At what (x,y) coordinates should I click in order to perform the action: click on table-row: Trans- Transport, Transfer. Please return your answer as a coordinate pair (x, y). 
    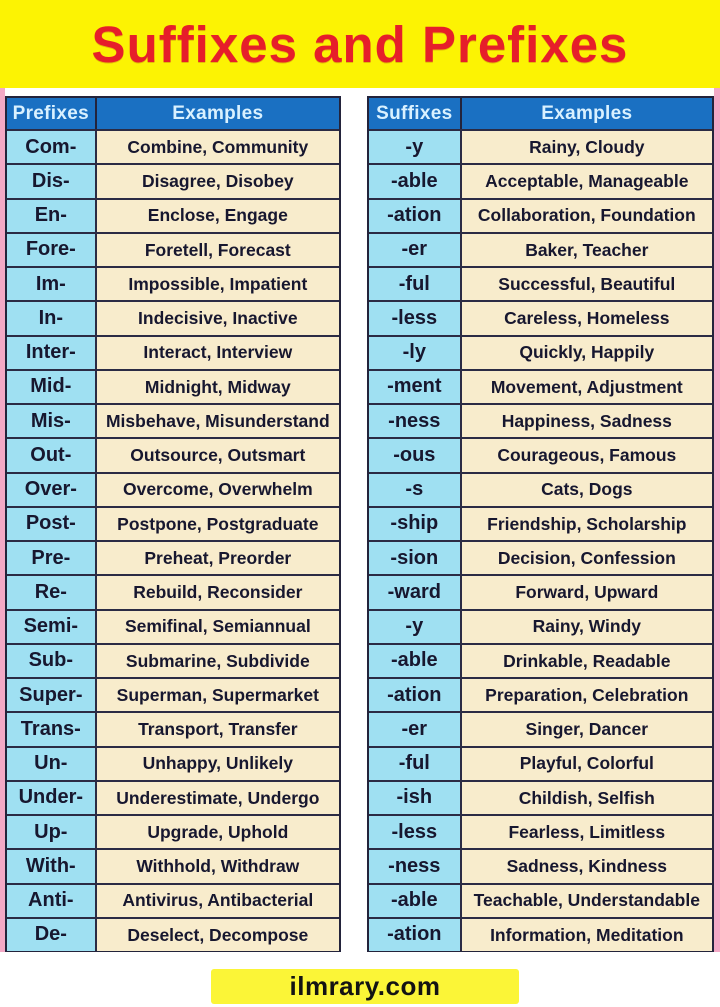
    Looking at the image, I should click on (173, 728).